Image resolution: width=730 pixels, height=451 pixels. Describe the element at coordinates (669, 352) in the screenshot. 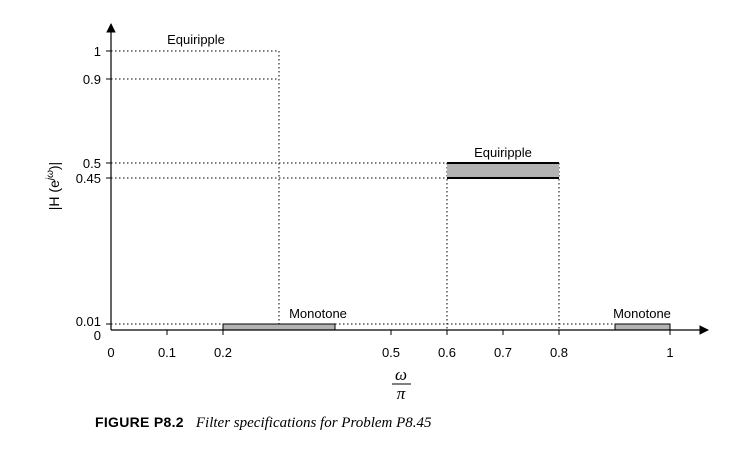

I see `x-tick-label: 1` at that location.